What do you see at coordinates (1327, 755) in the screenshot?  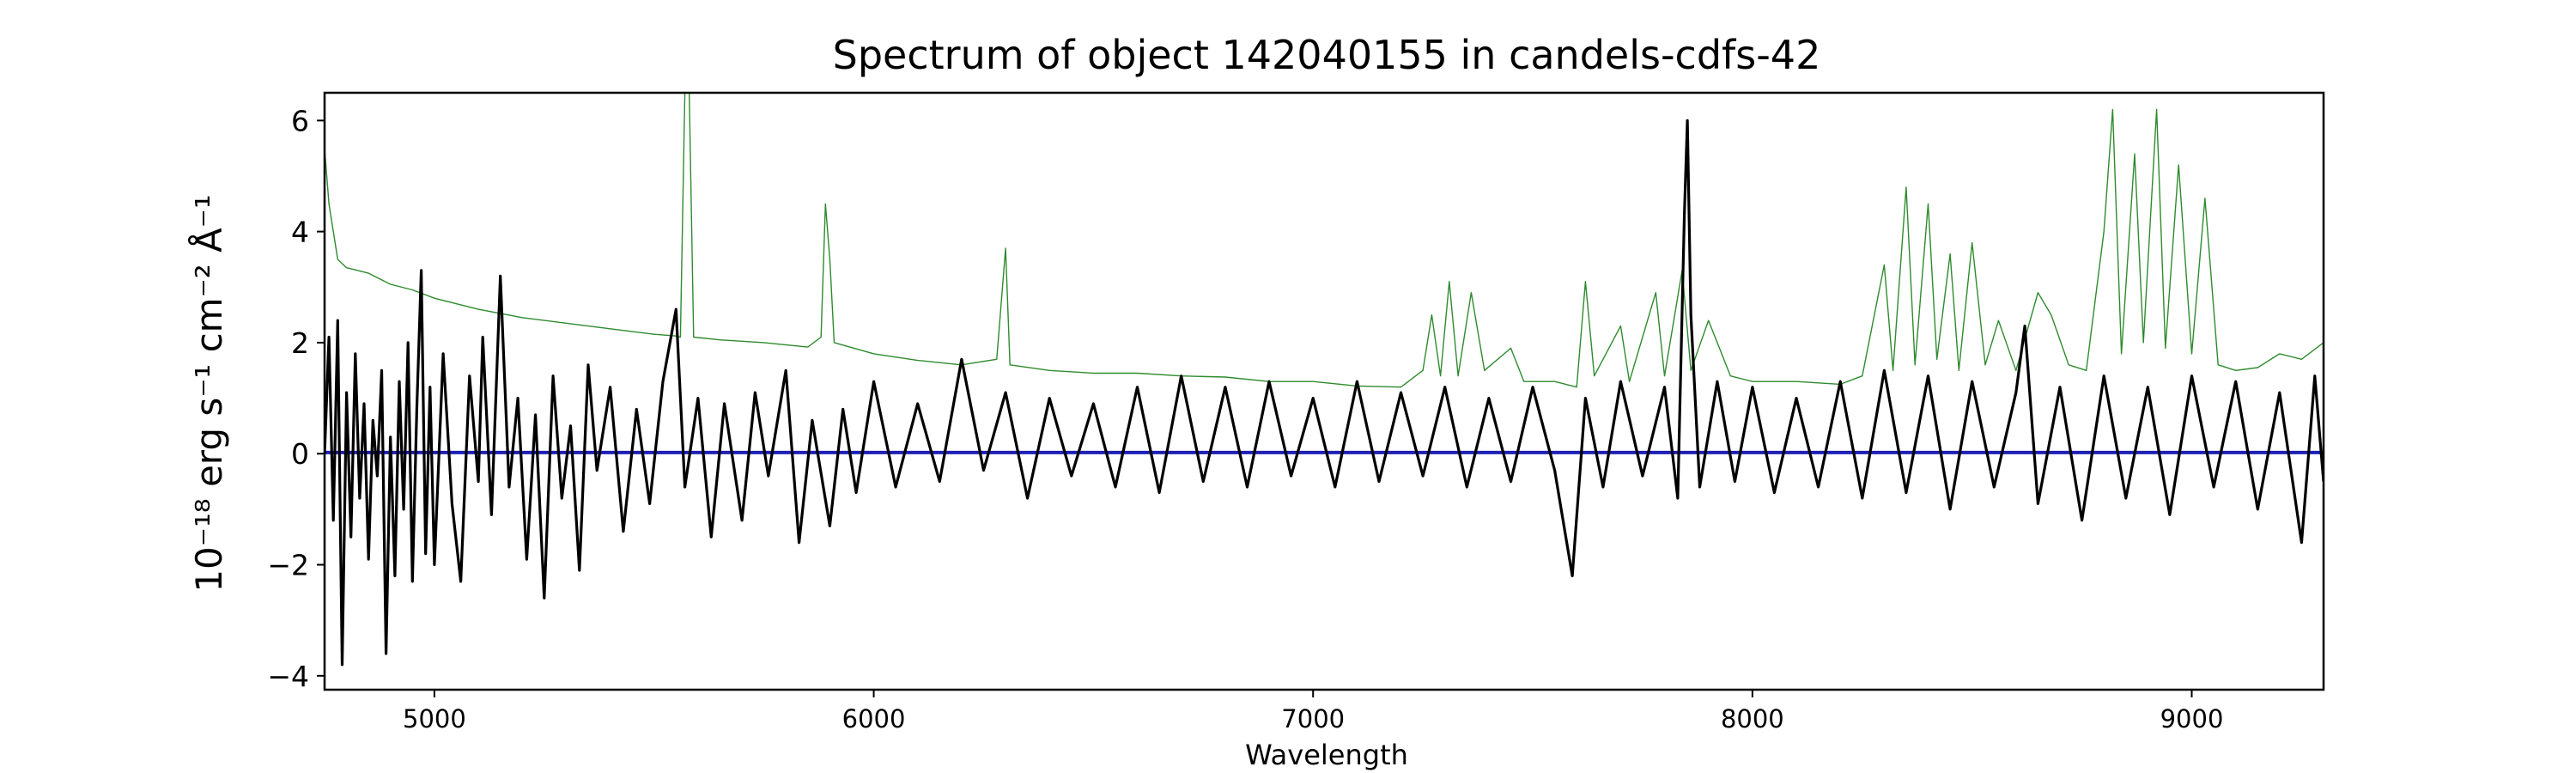 I see `x-axis-label: Wavelength` at bounding box center [1327, 755].